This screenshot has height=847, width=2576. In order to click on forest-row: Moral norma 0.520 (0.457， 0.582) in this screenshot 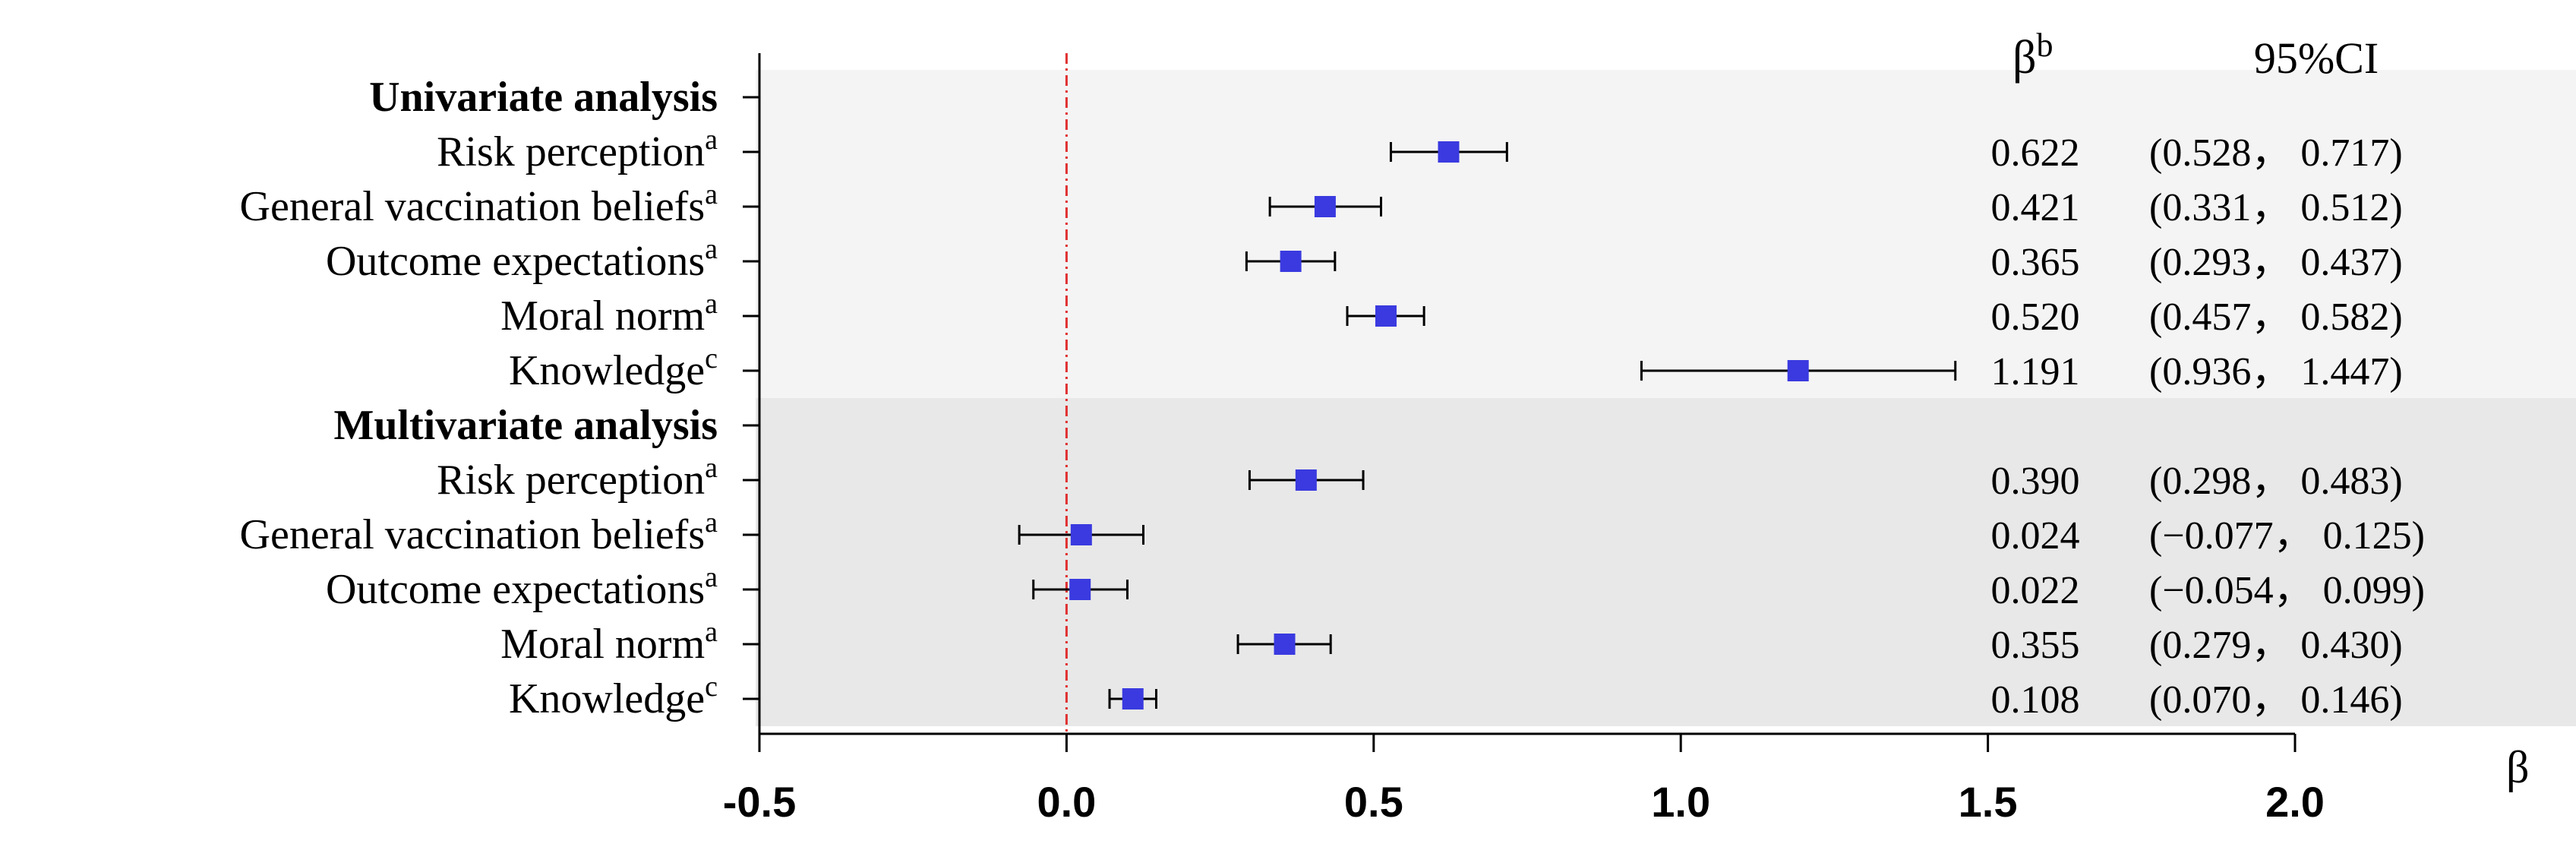, I will do `click(1451, 314)`.